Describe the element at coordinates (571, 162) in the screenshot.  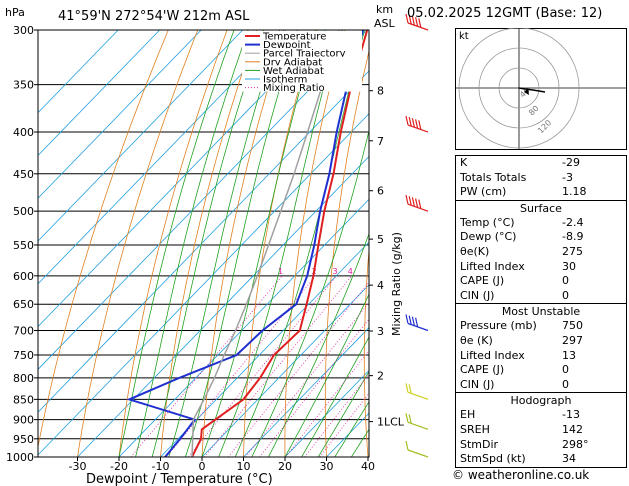
I see `index-value: -29` at that location.